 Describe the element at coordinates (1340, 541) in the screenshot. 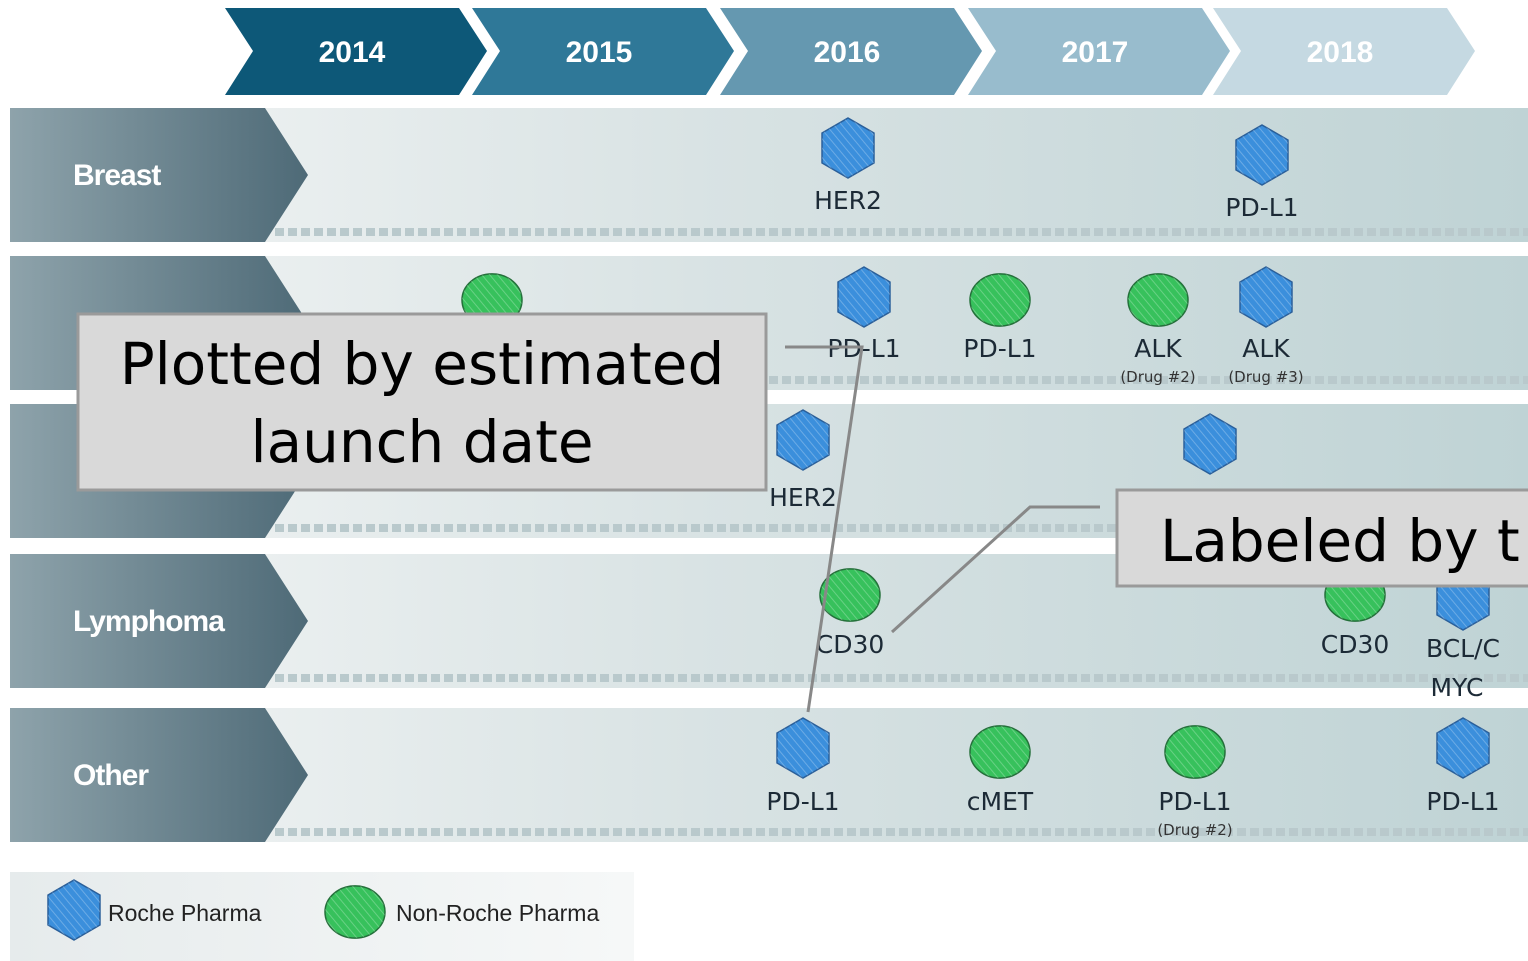

I see `callout-text: Labeled by t` at that location.